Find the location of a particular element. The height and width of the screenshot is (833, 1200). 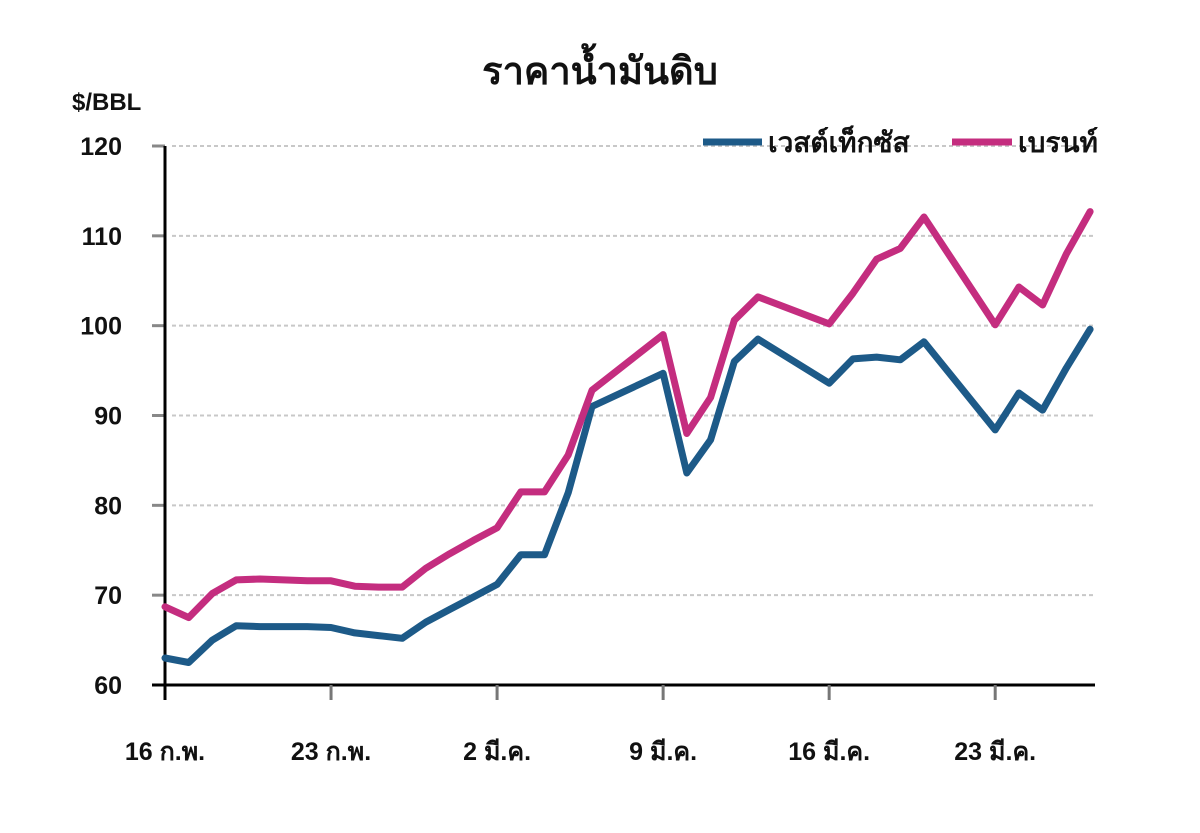

chart-title: ราคาน้ำมันดิบ is located at coordinates (600, 68).